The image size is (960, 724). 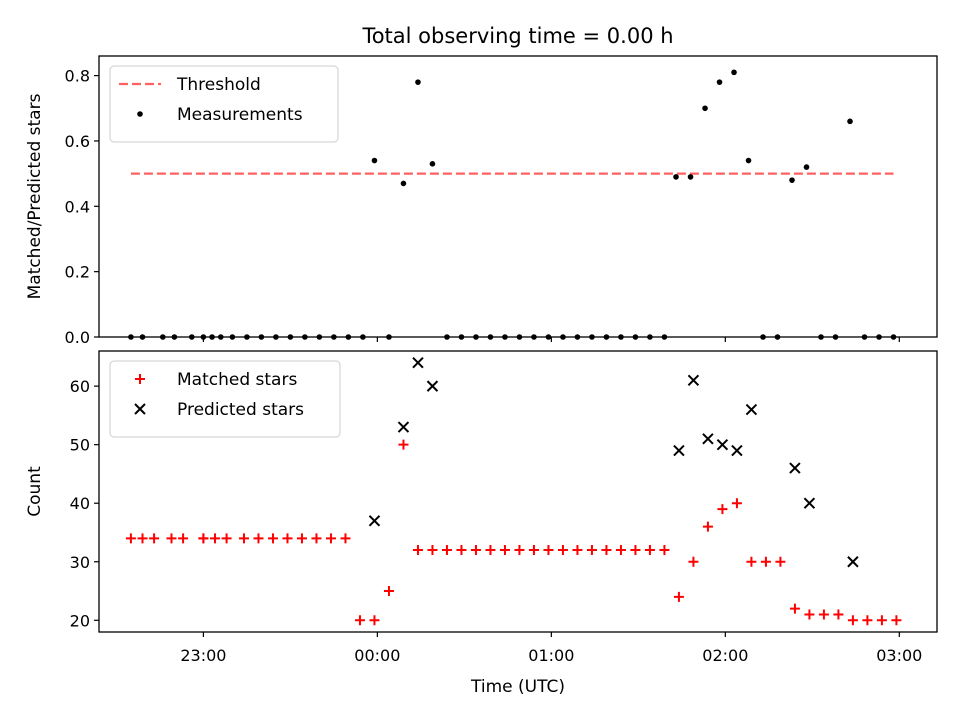 What do you see at coordinates (77, 272) in the screenshot?
I see `y-tick-label: 0.2` at bounding box center [77, 272].